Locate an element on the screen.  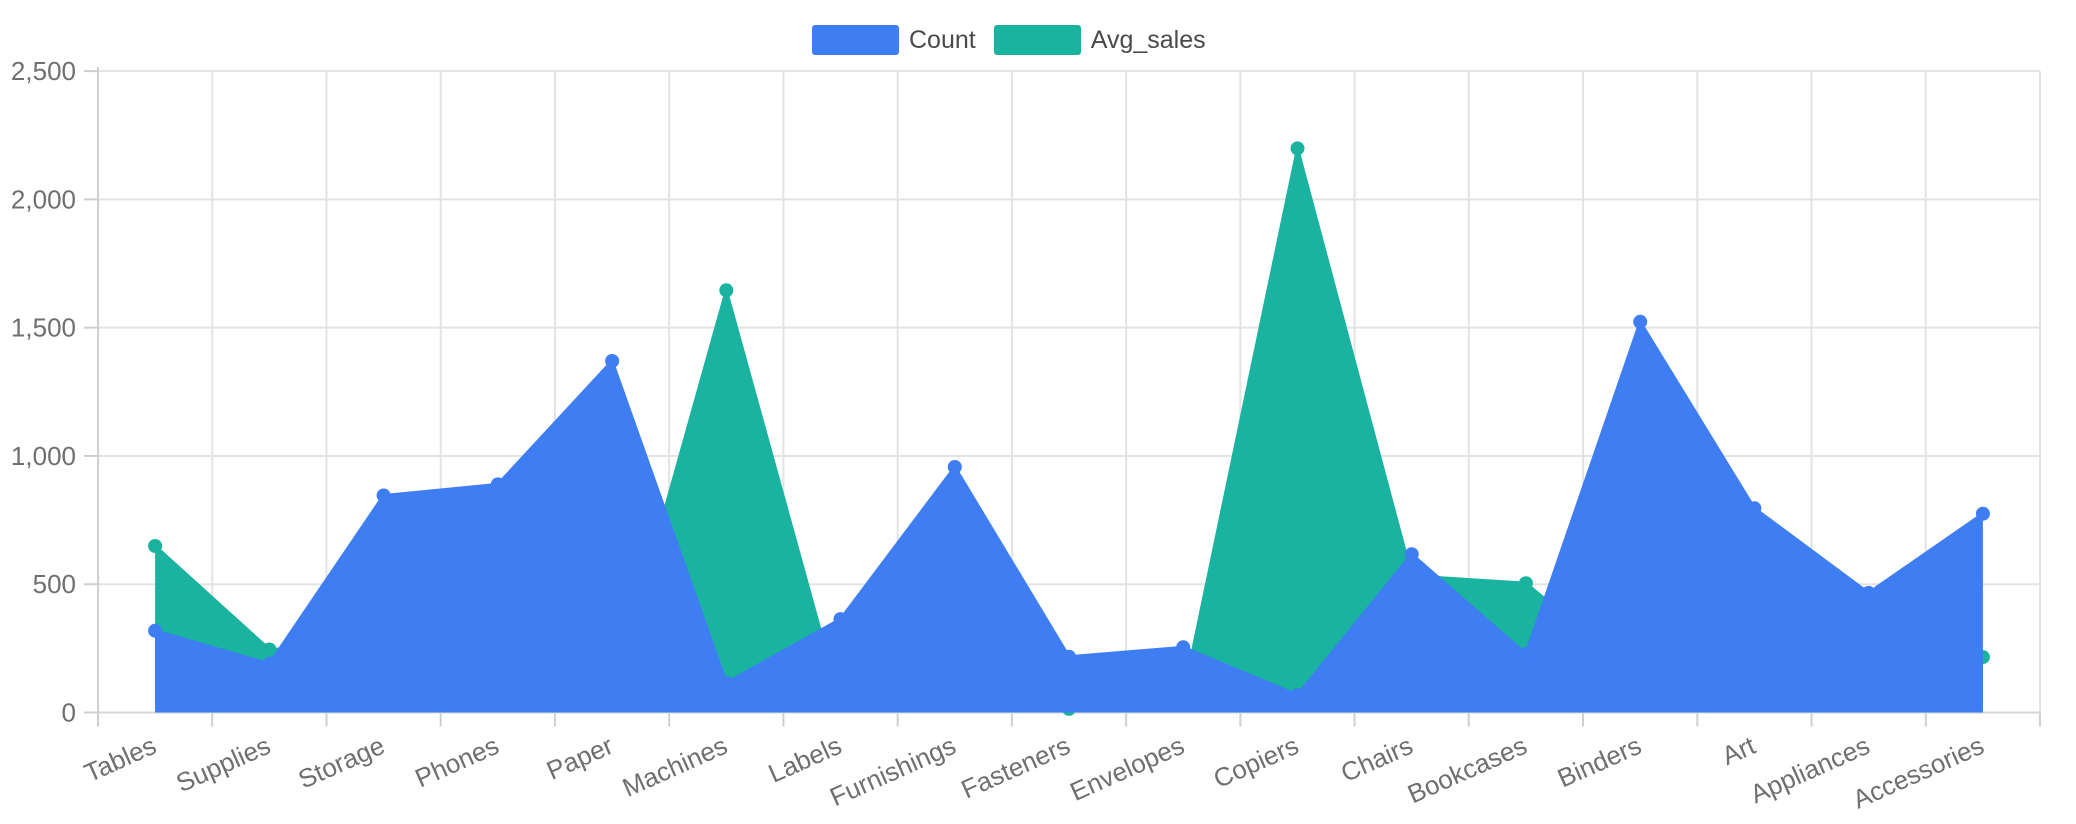
avg-sales-point-machines is located at coordinates (726, 290).